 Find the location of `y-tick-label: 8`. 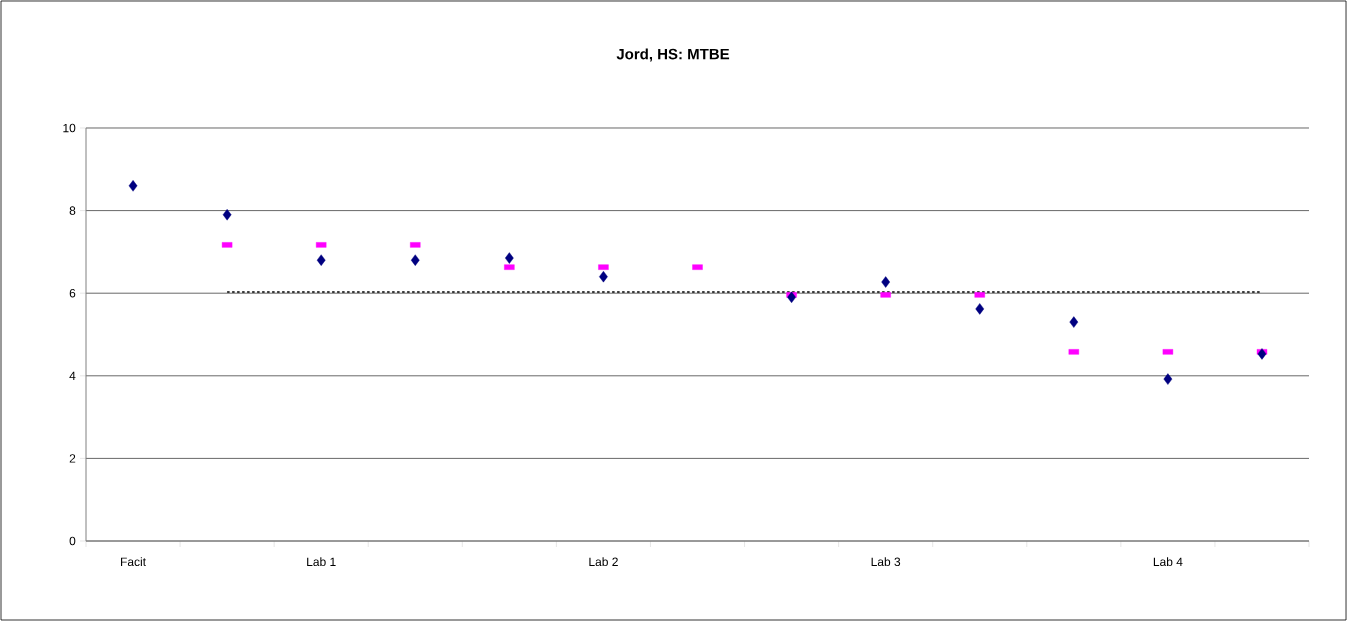

y-tick-label: 8 is located at coordinates (72, 210).